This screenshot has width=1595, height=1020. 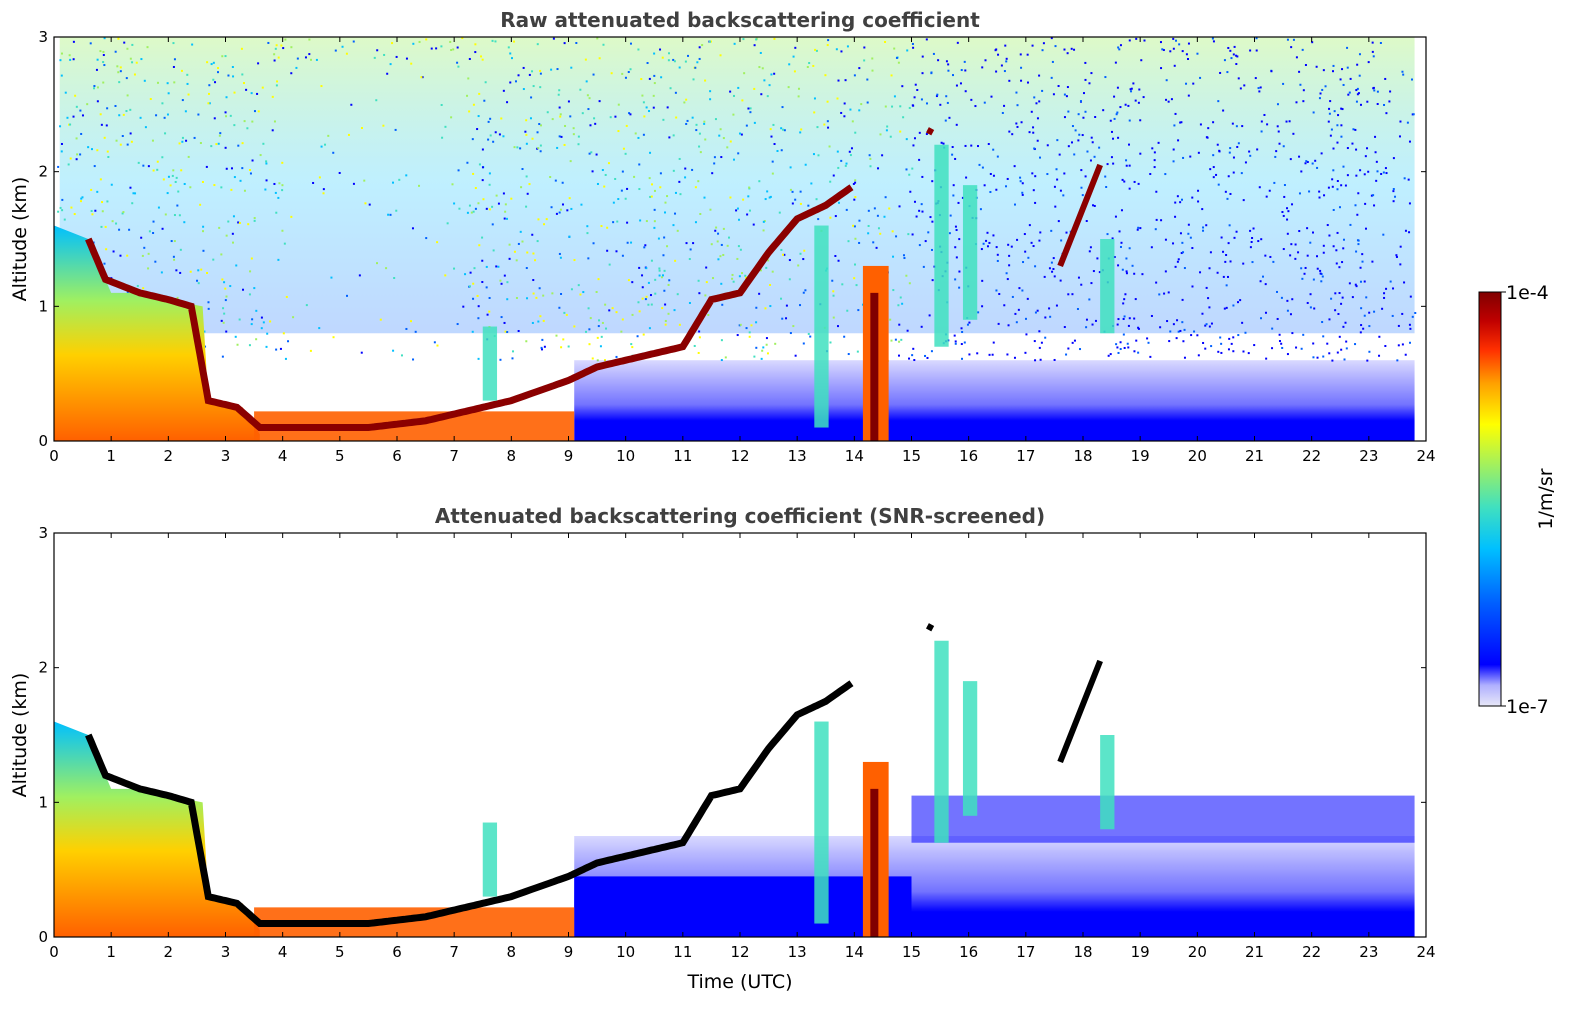 What do you see at coordinates (1080, 215) in the screenshot?
I see `elevated-cloud` at bounding box center [1080, 215].